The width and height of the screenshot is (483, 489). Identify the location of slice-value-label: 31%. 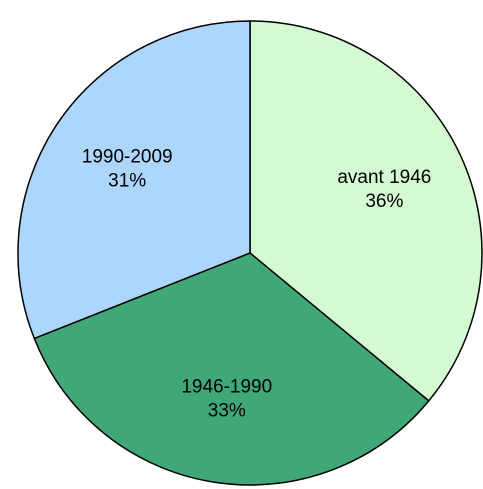
(127, 181).